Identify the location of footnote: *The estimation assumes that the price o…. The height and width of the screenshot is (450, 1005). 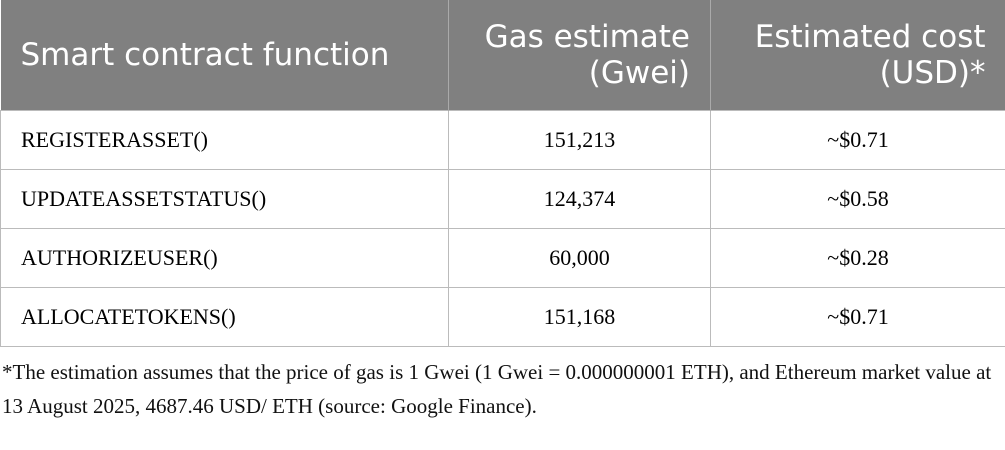
(497, 389).